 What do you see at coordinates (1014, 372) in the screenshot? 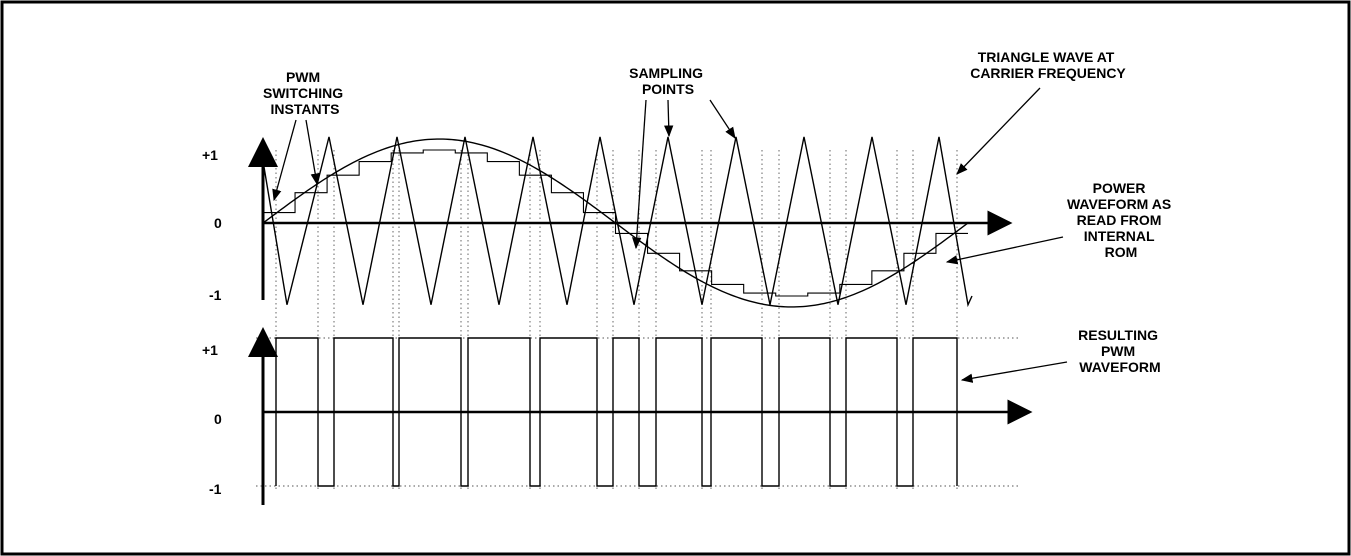
I see `arrow-resulting-pwm` at bounding box center [1014, 372].